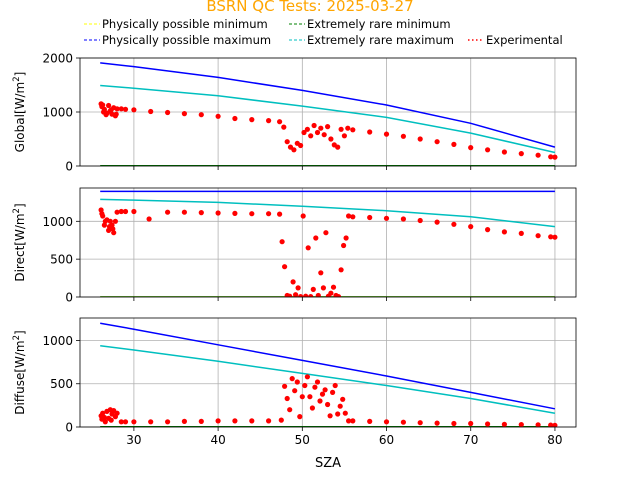 The image size is (640, 480). Describe the element at coordinates (61, 384) in the screenshot. I see `y-tick-label: 500` at that location.